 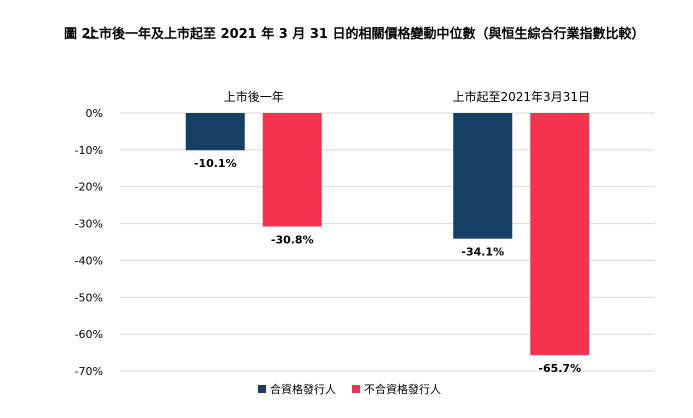 I want to click on y-tick-label: -30%, so click(x=89, y=224).